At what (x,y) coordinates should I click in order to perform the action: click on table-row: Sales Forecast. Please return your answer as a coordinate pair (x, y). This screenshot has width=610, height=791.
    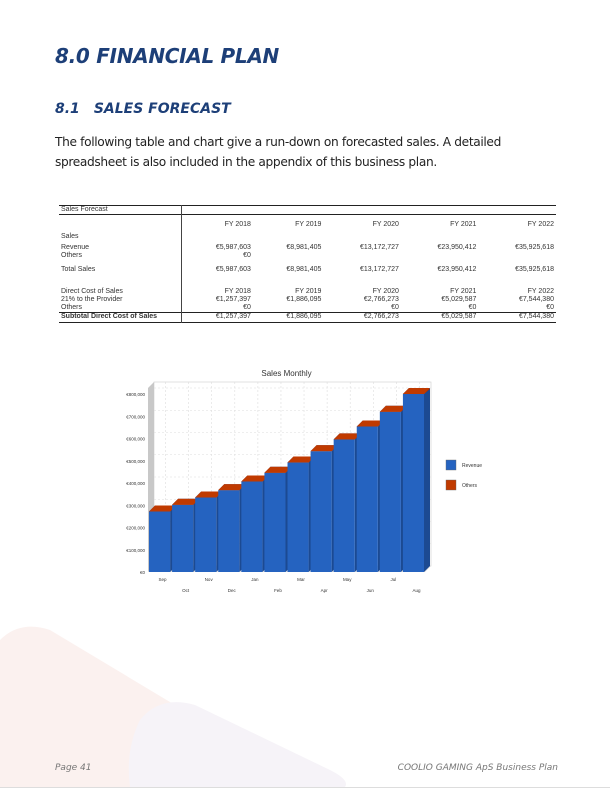
    Looking at the image, I should click on (307, 210).